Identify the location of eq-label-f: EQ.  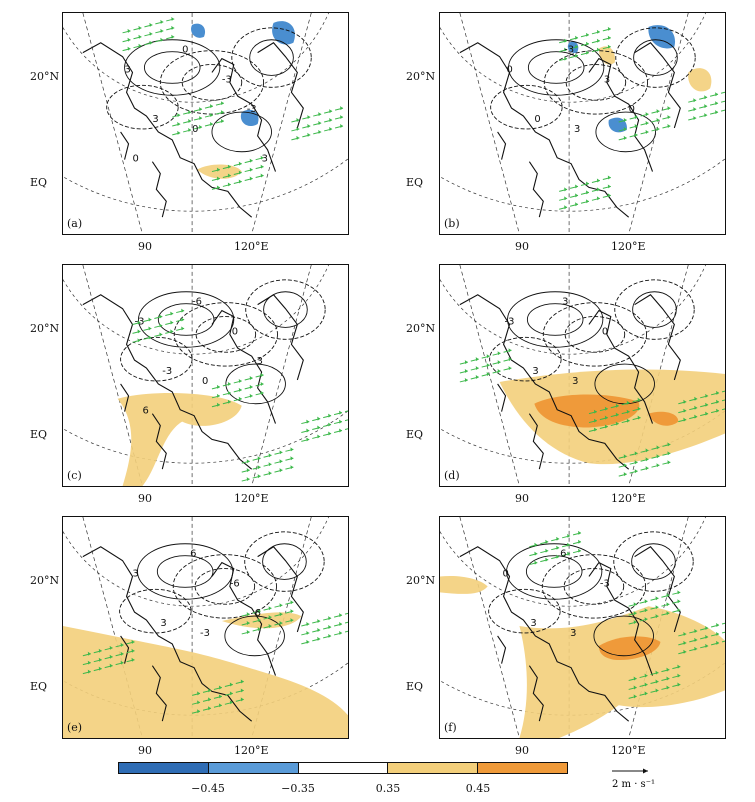
(415, 686).